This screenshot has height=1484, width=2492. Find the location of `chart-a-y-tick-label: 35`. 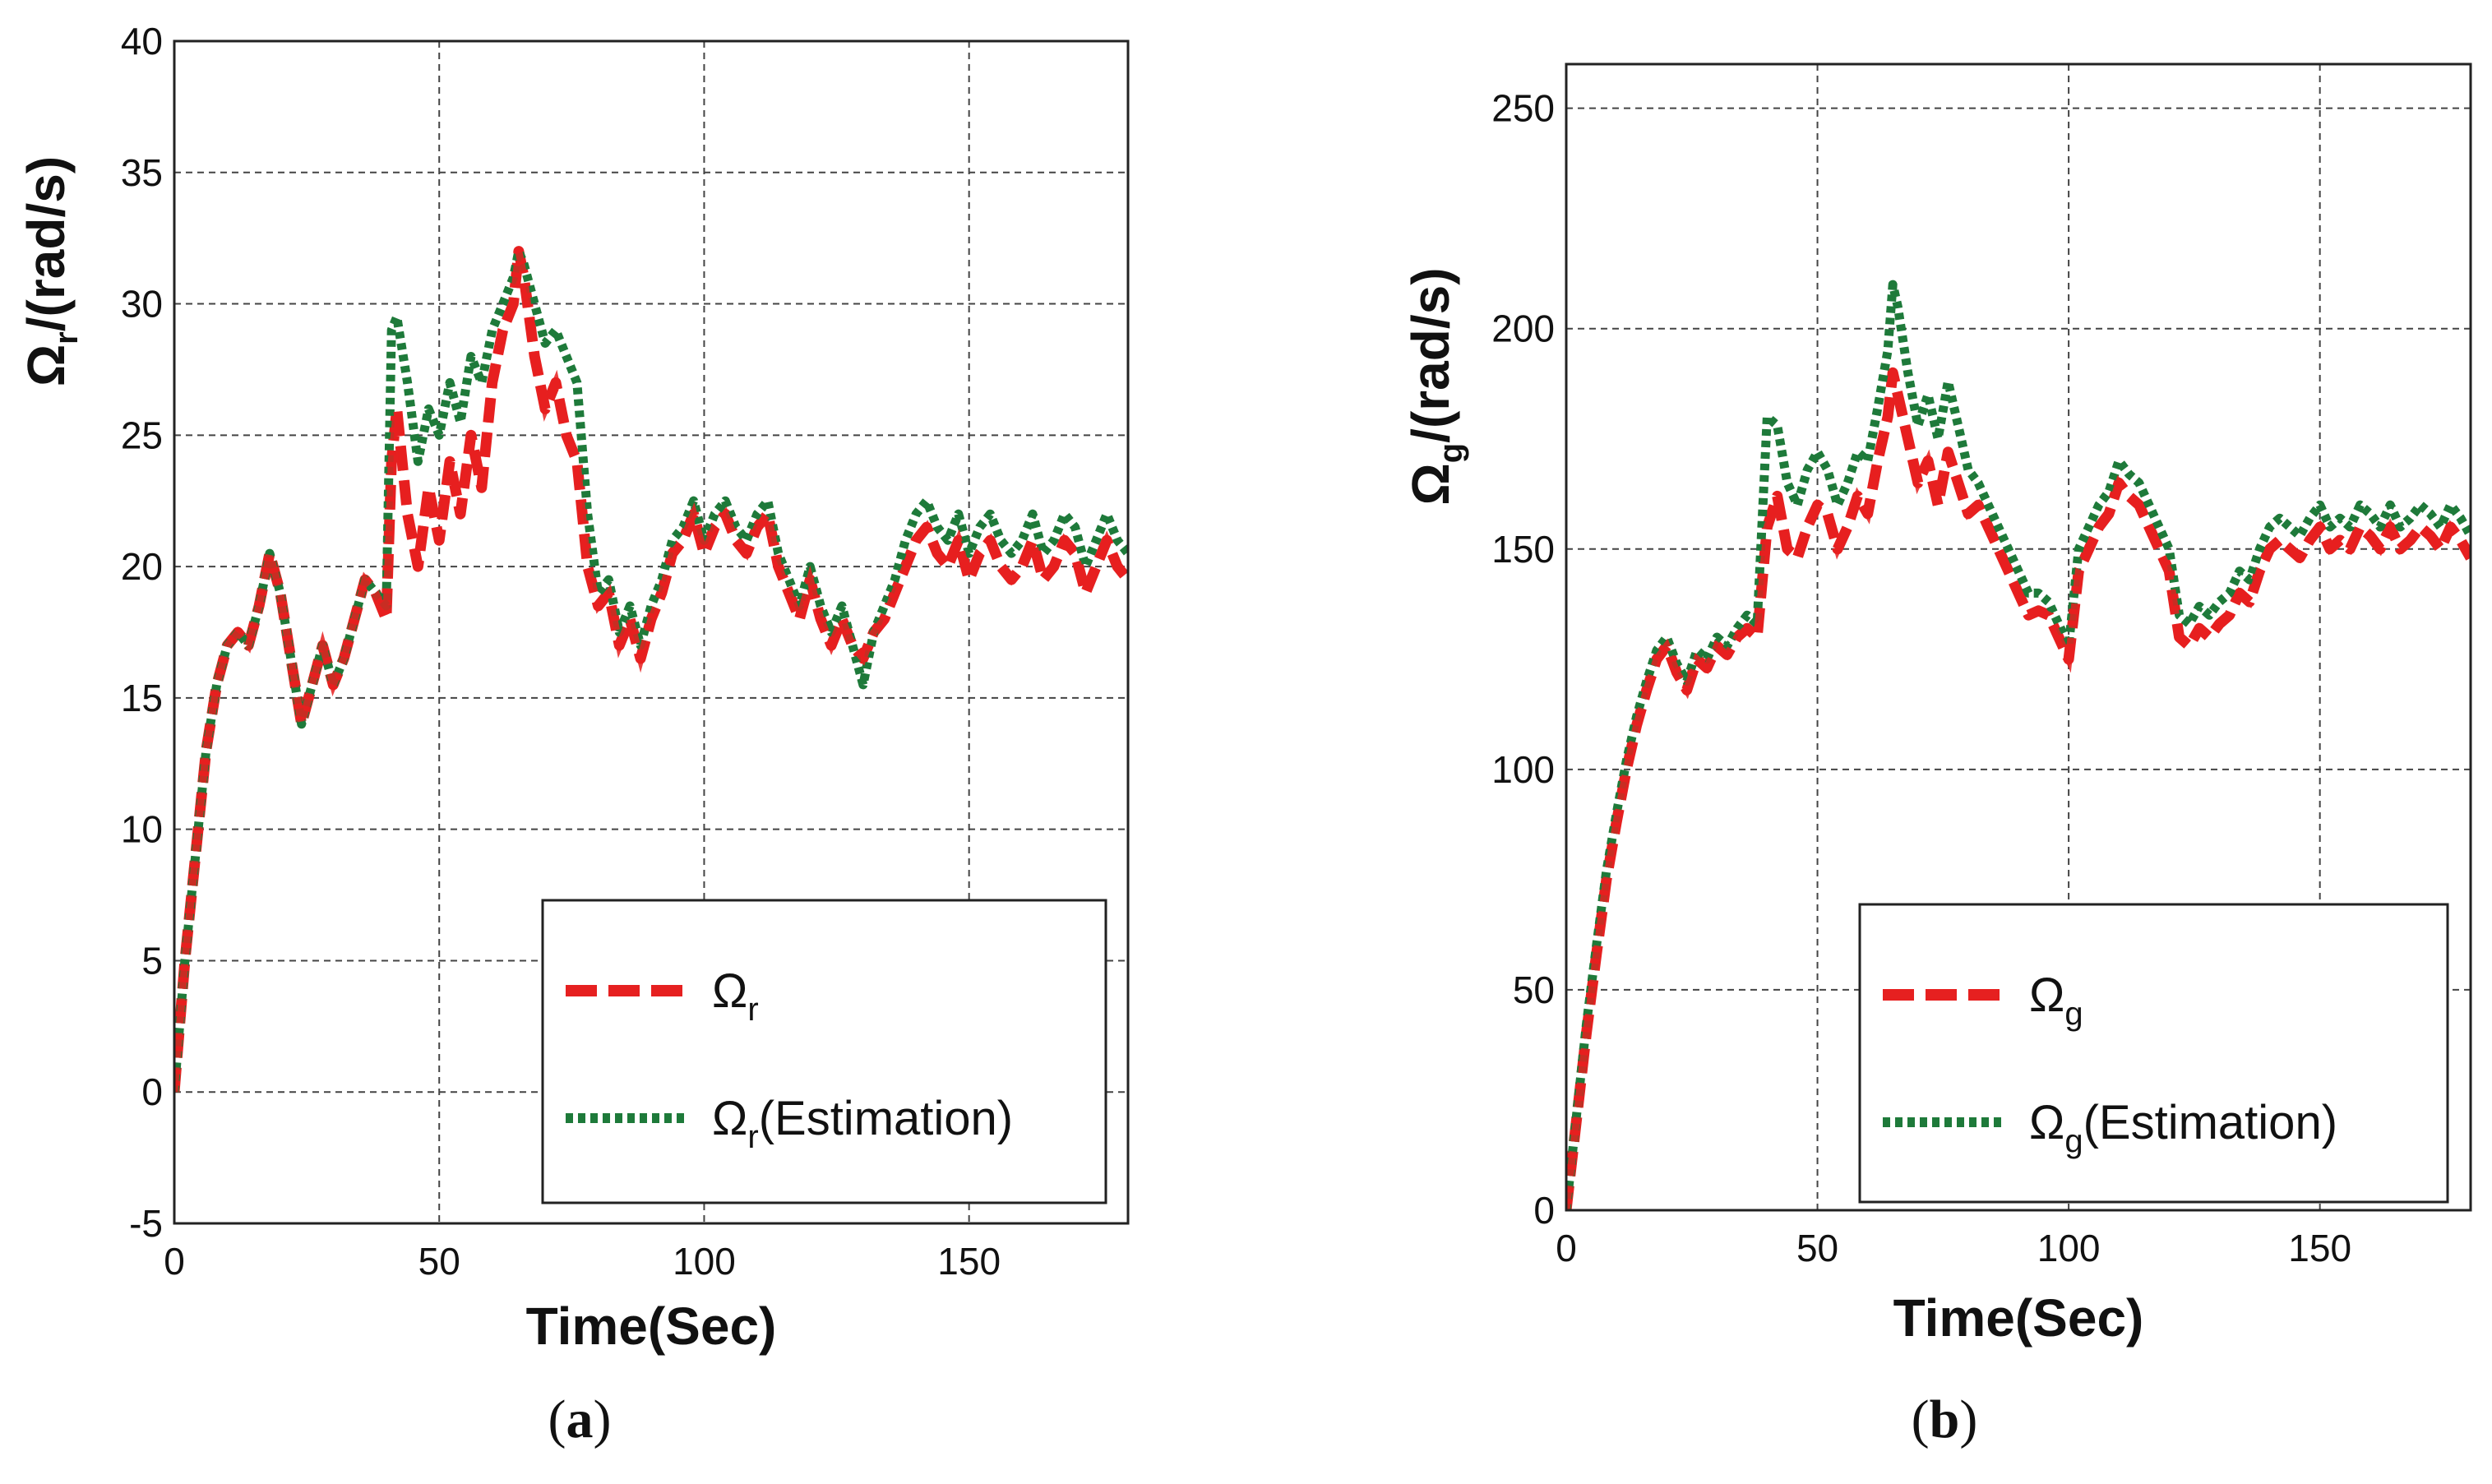

chart-a-y-tick-label: 35 is located at coordinates (142, 172).